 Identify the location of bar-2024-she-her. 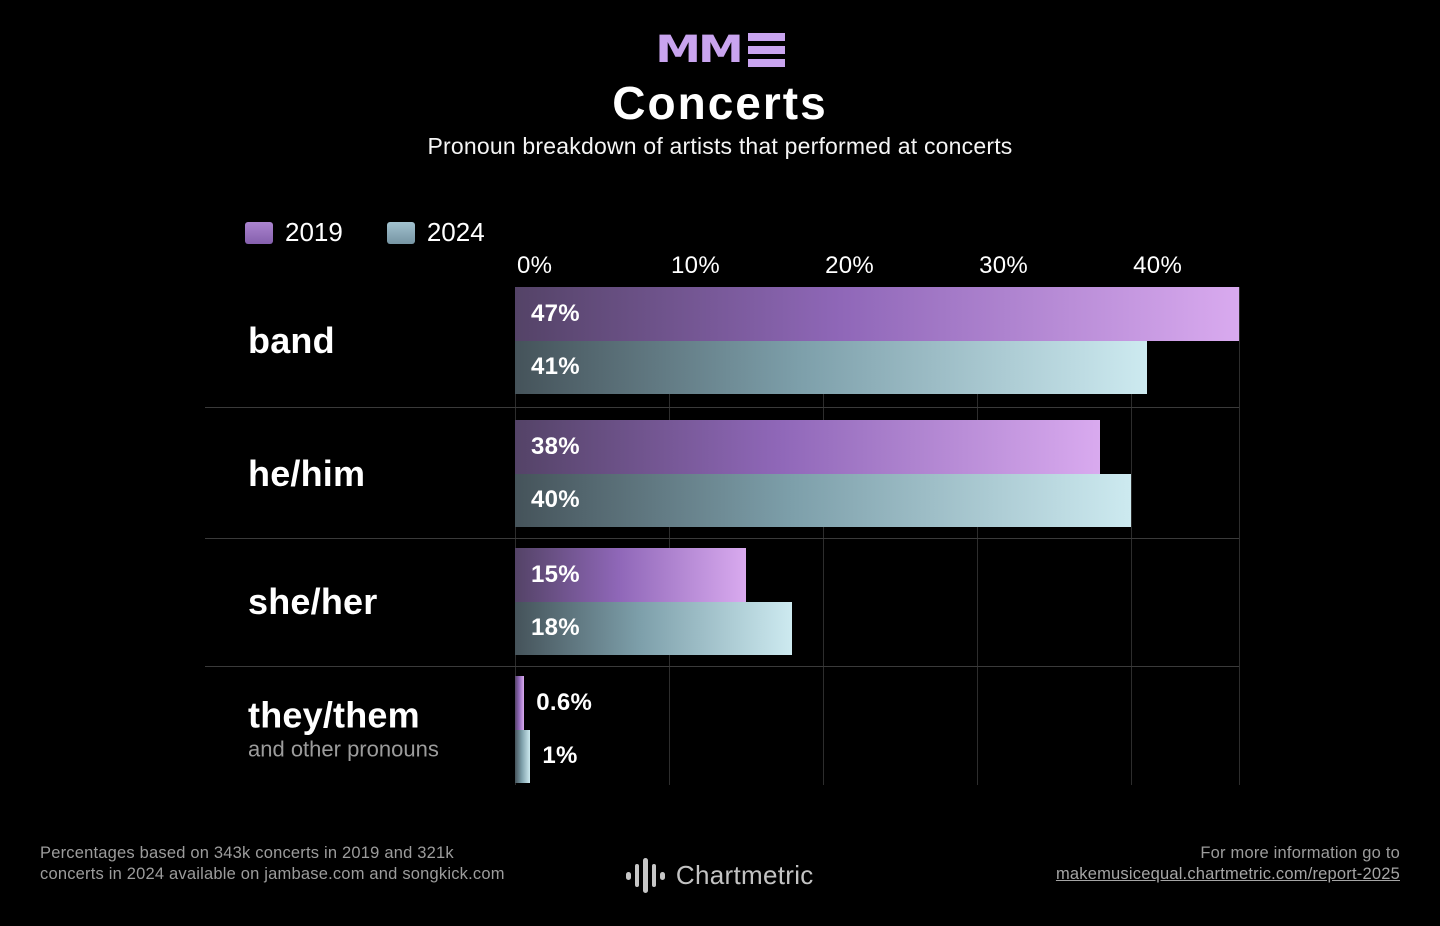
(654, 628).